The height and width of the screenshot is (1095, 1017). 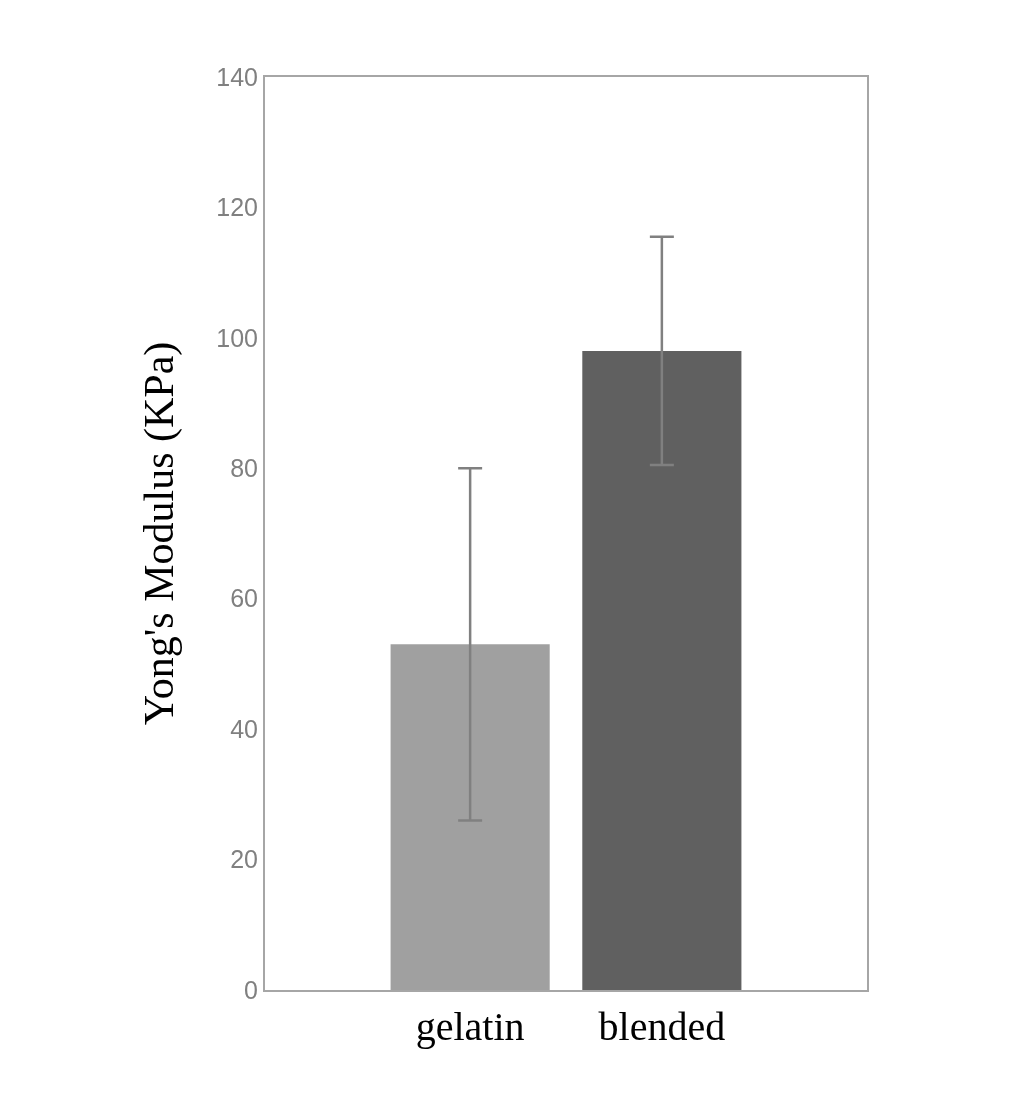 I want to click on y-tick-label: 60, so click(x=244, y=598).